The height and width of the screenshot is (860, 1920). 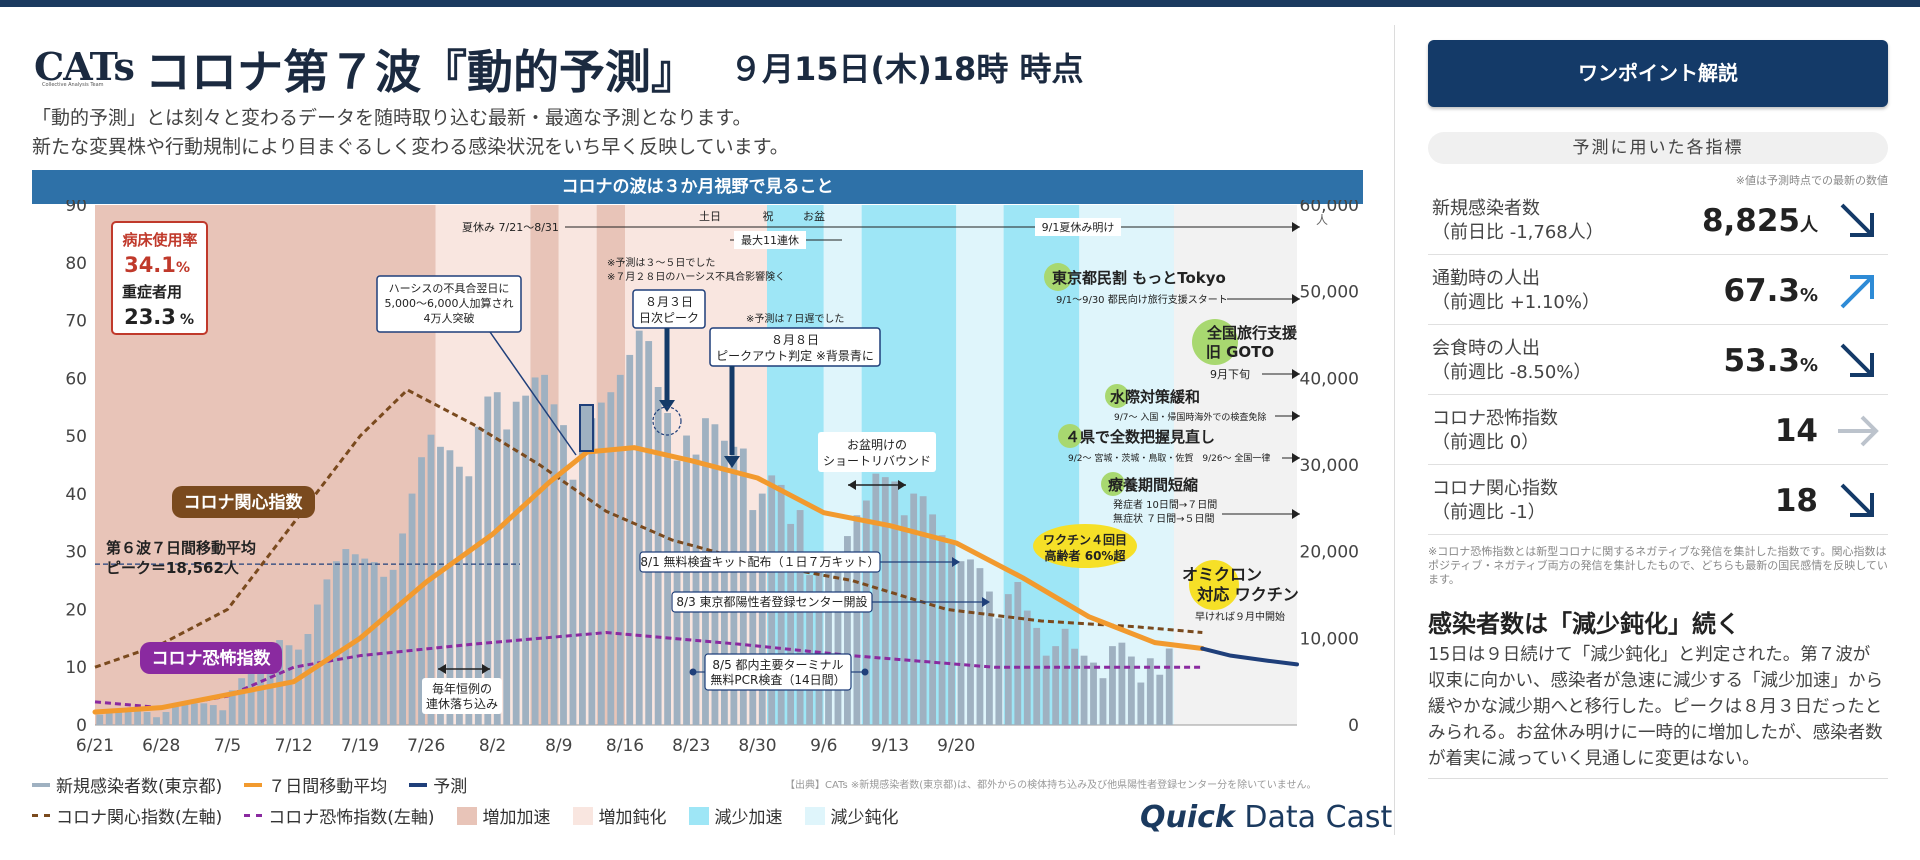 I want to click on legend-label: 予測, so click(x=450, y=787).